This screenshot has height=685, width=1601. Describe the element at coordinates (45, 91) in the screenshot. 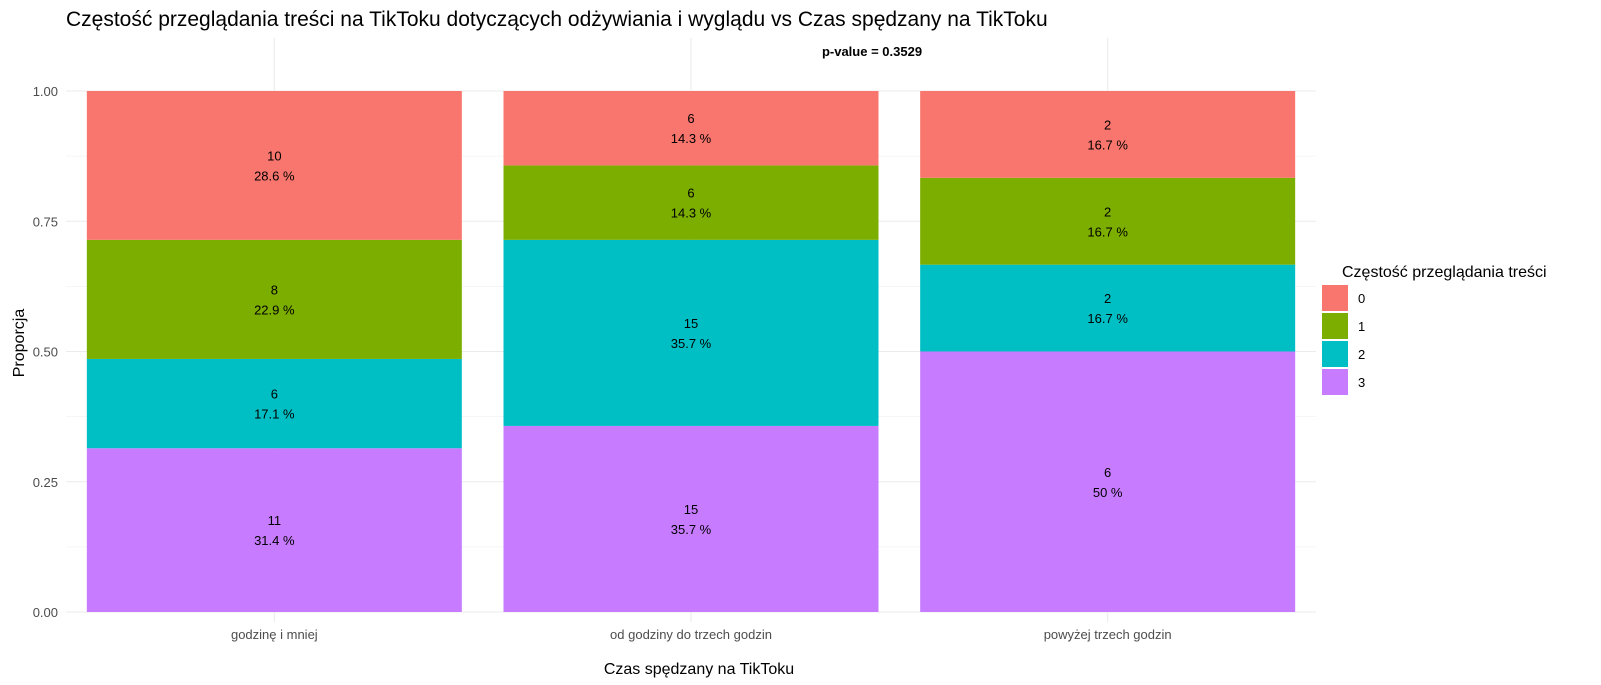

I see `y-tick-label: 1.00` at that location.